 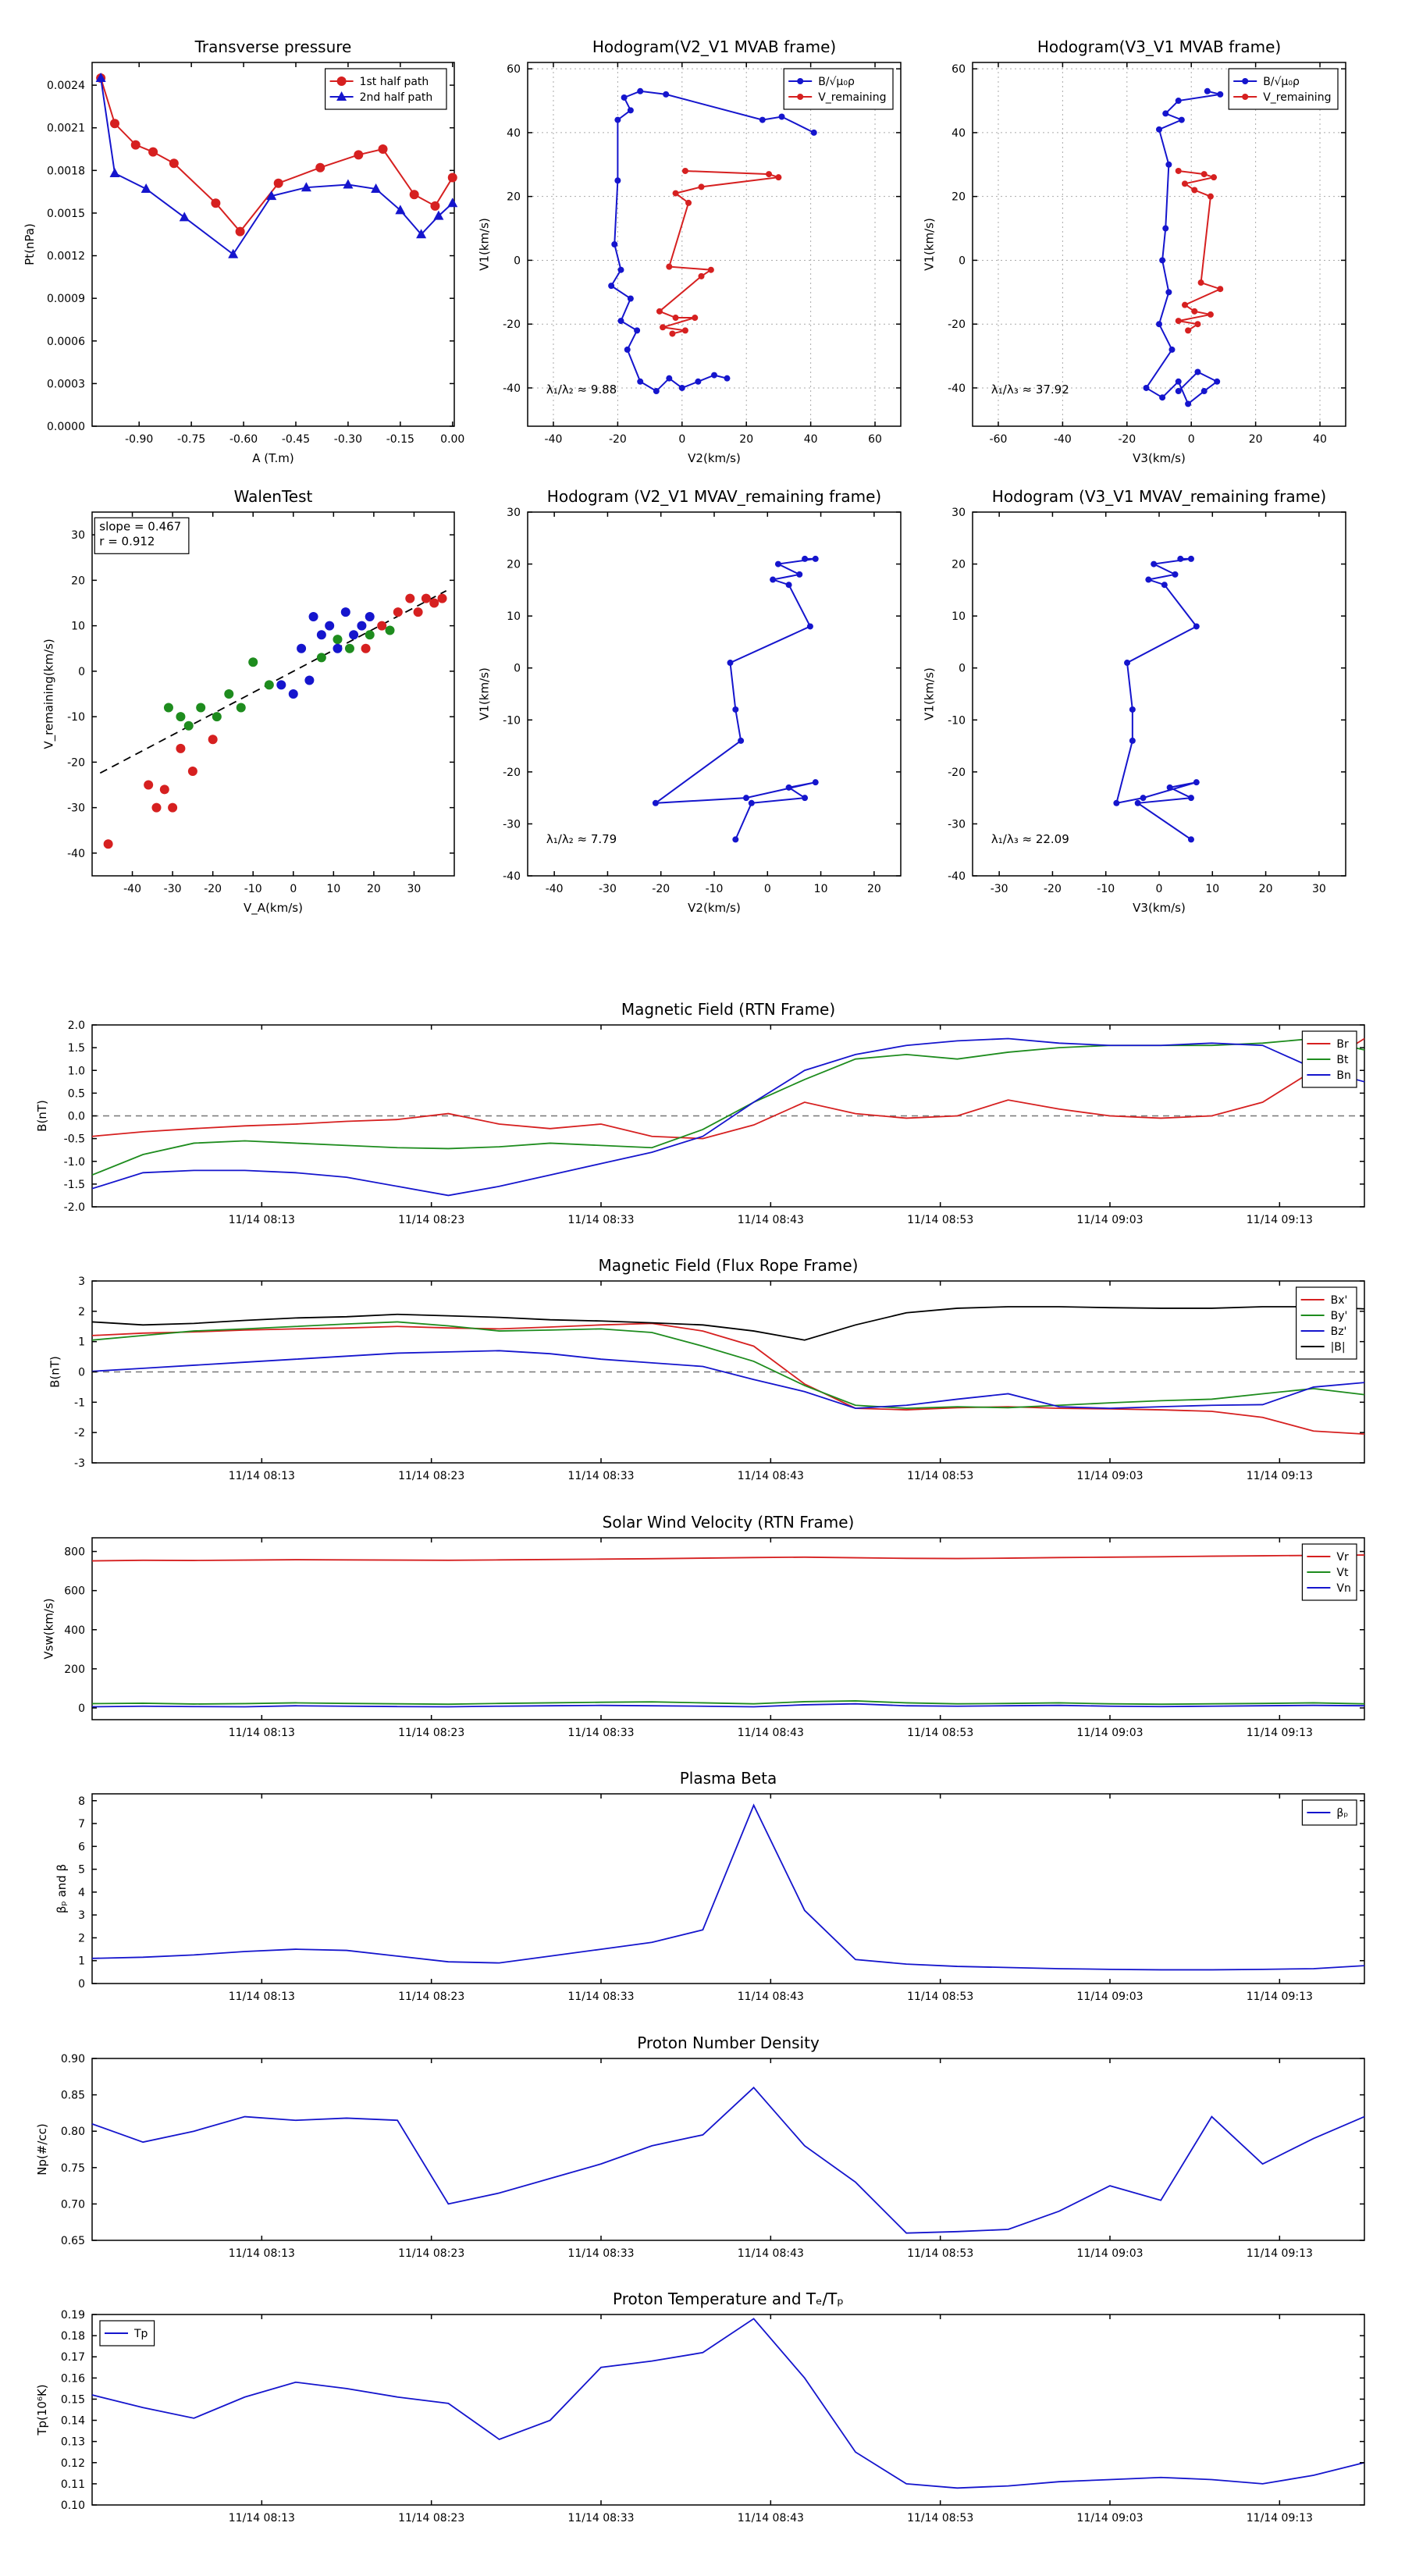 What do you see at coordinates (74, 1630) in the screenshot?
I see `svg-text: 400` at bounding box center [74, 1630].